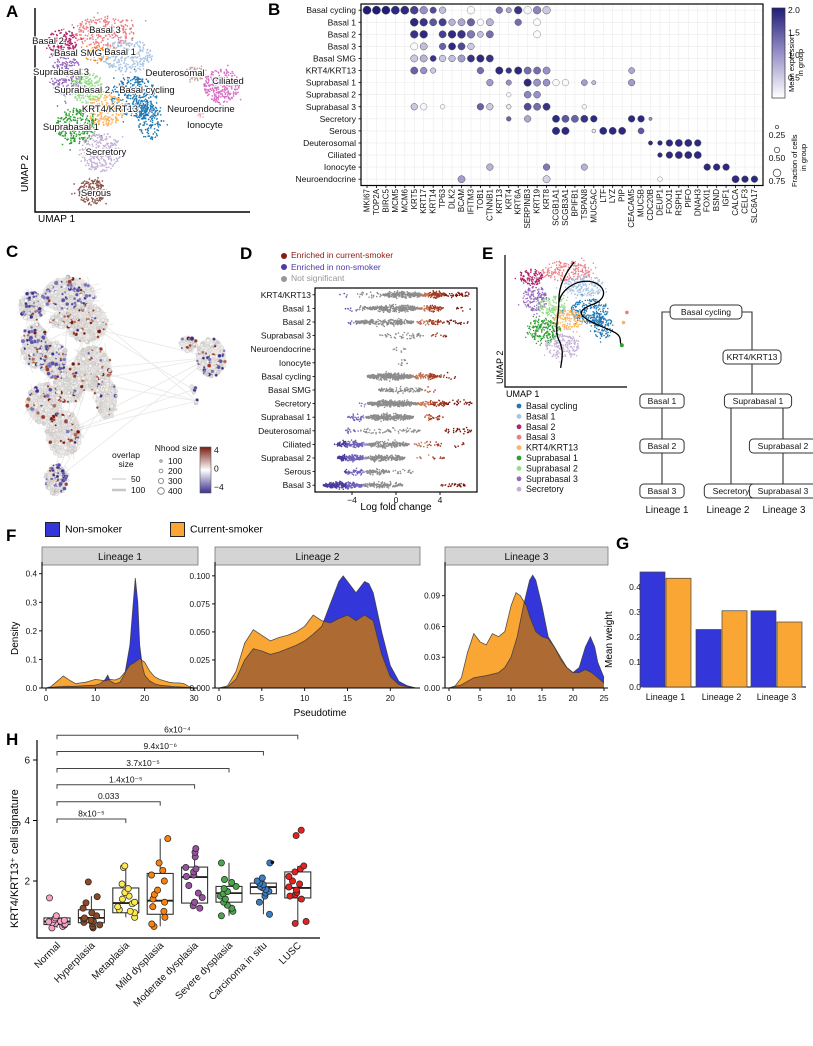 The width and height of the screenshot is (813, 1046). Describe the element at coordinates (336, 266) in the screenshot. I see `non-smoker-label: Enriched in non-smoker` at that location.